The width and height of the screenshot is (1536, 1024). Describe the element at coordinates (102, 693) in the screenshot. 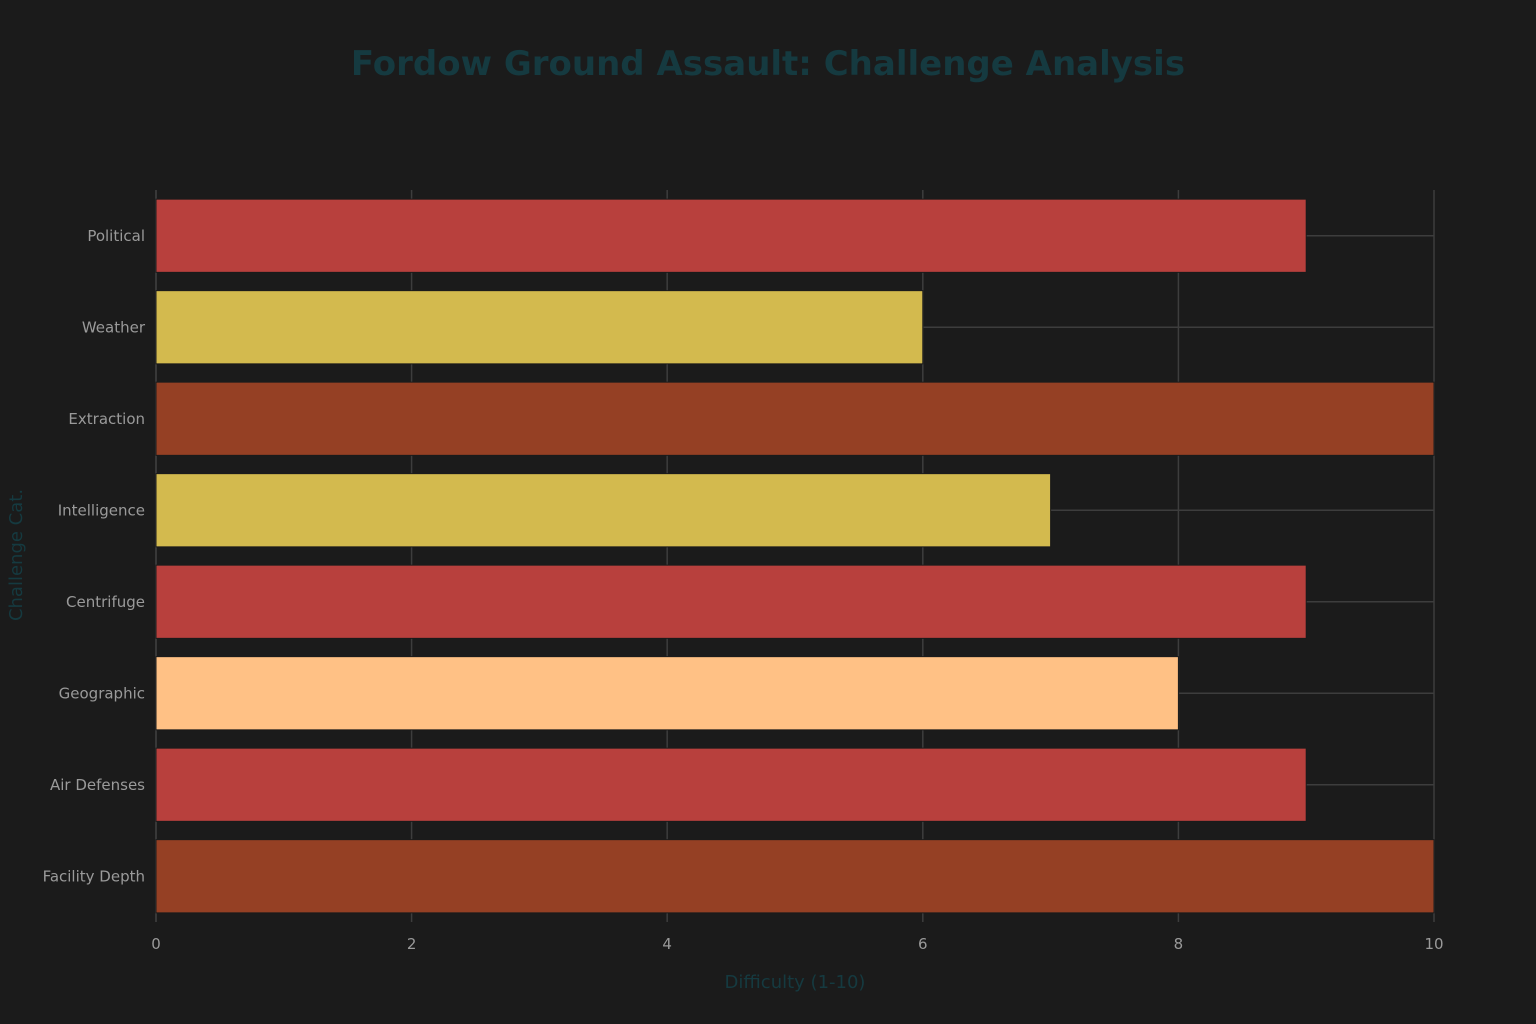

I see `y-tick-label: Geographic` at that location.